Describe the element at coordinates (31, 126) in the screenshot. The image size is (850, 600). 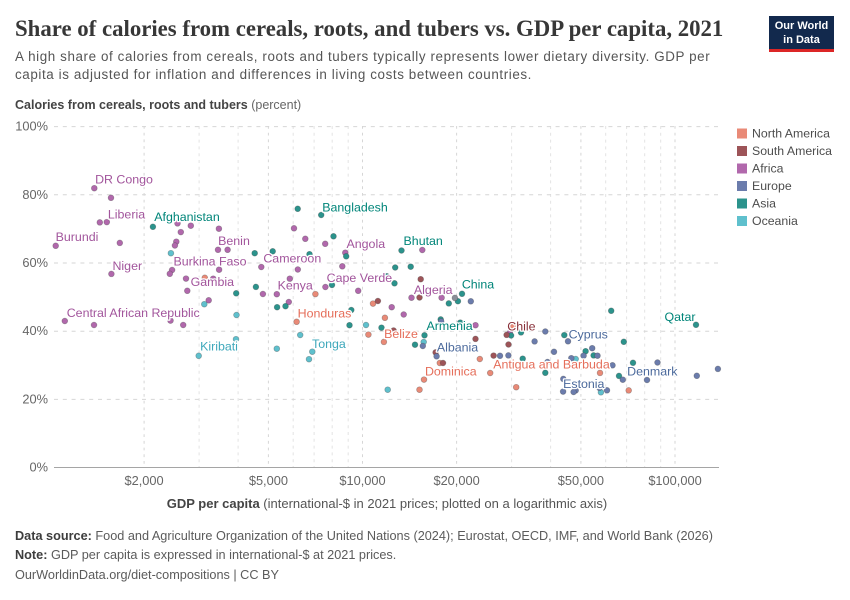
I see `svg-text: 100%` at that location.